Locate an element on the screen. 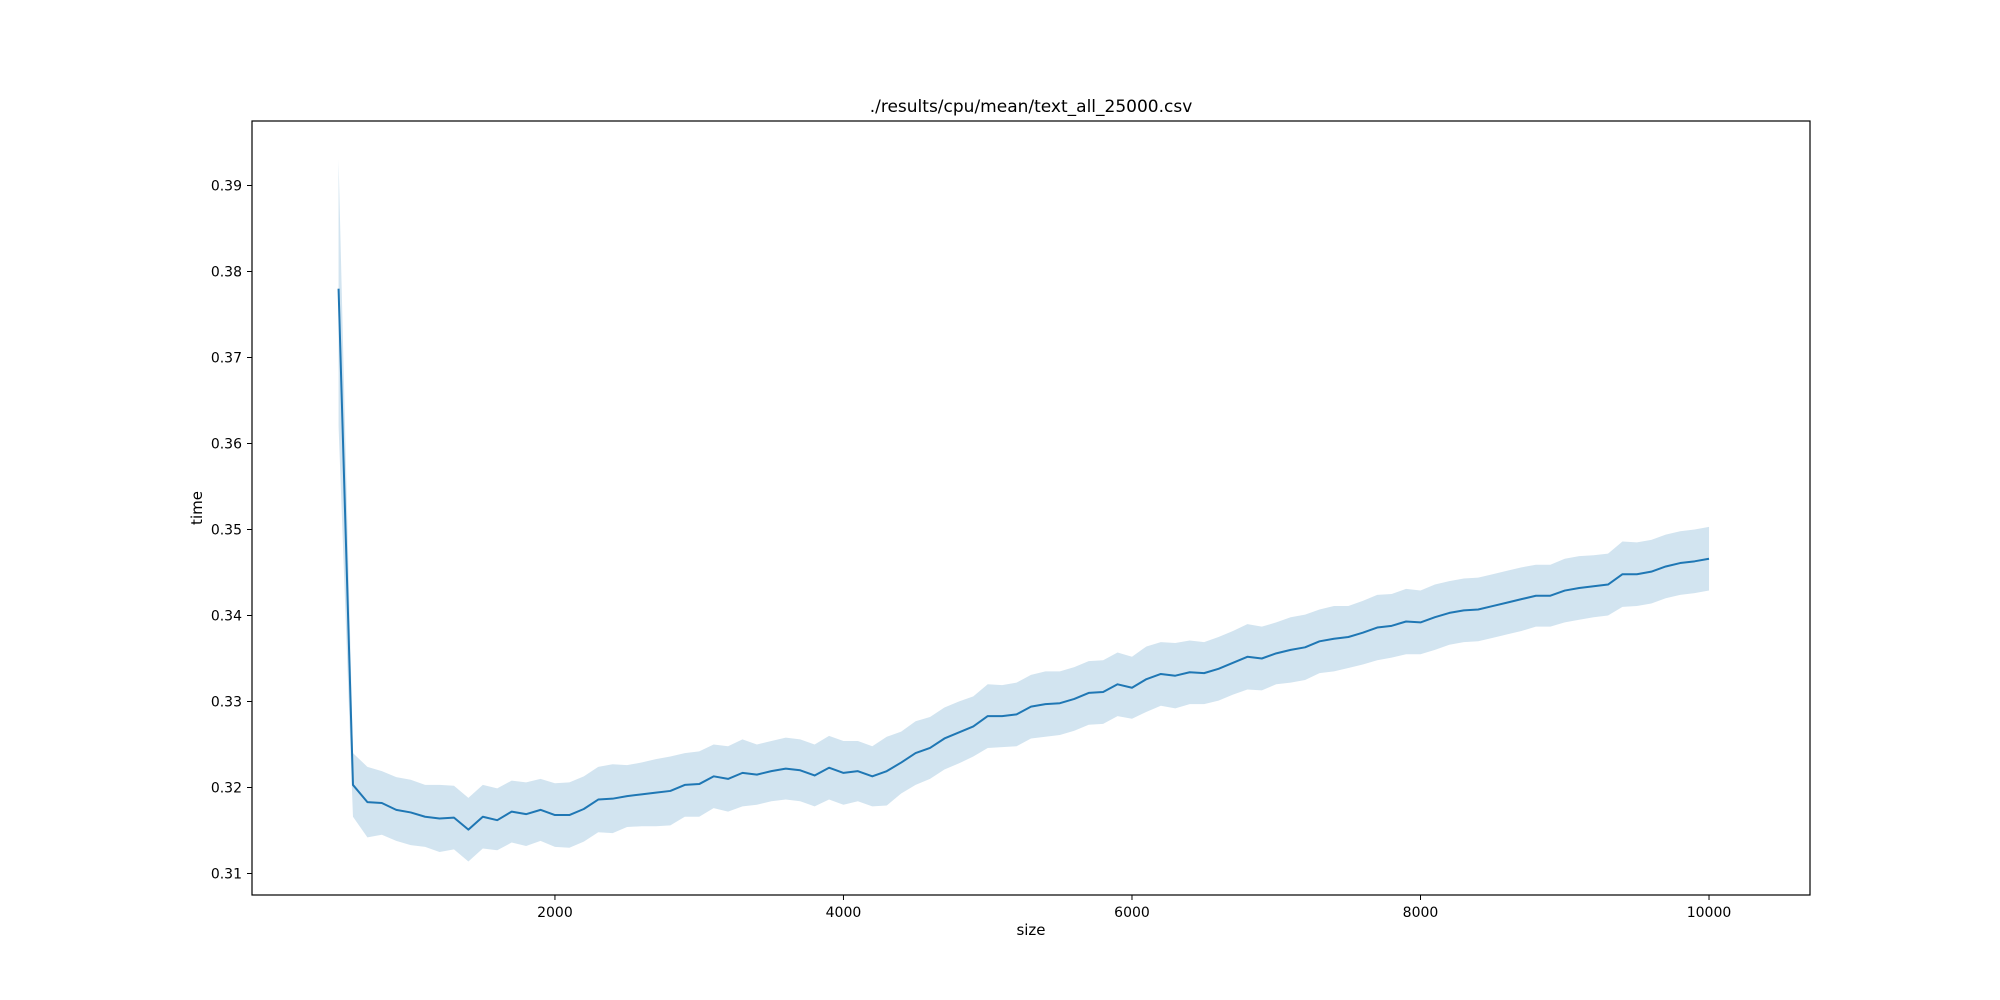 The width and height of the screenshot is (2000, 1000). y-tick-label: 0.38 is located at coordinates (226, 273).